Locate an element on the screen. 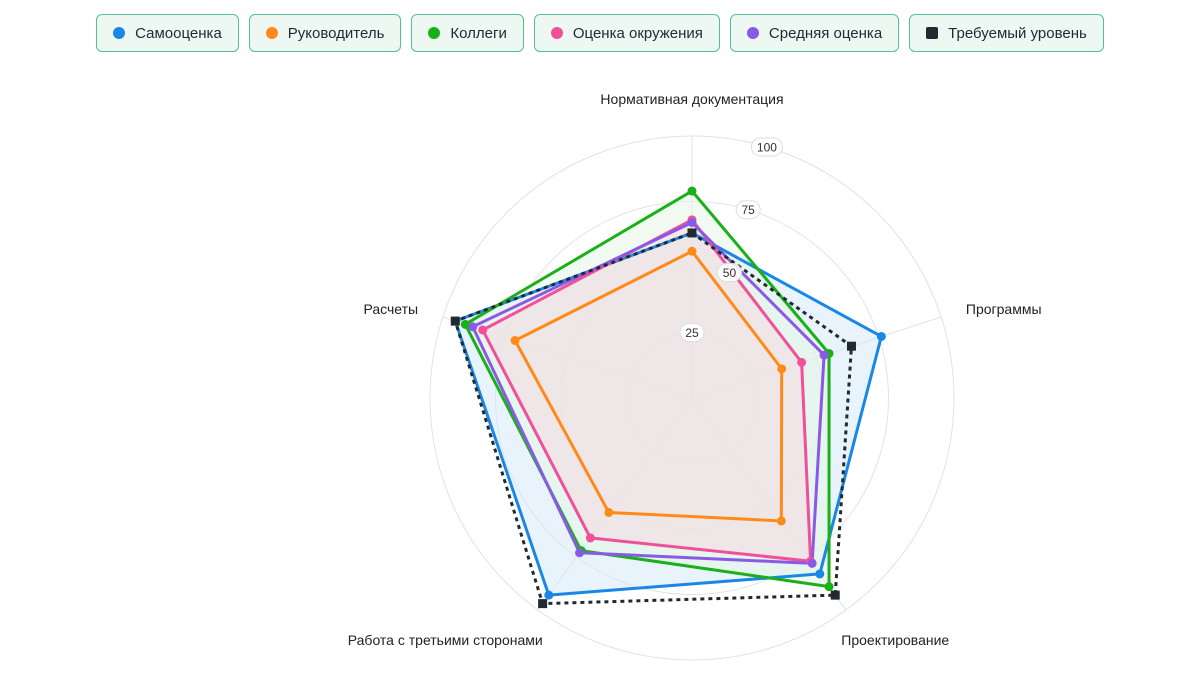 This screenshot has height=675, width=1200. tick-label-1: 50 is located at coordinates (729, 272).